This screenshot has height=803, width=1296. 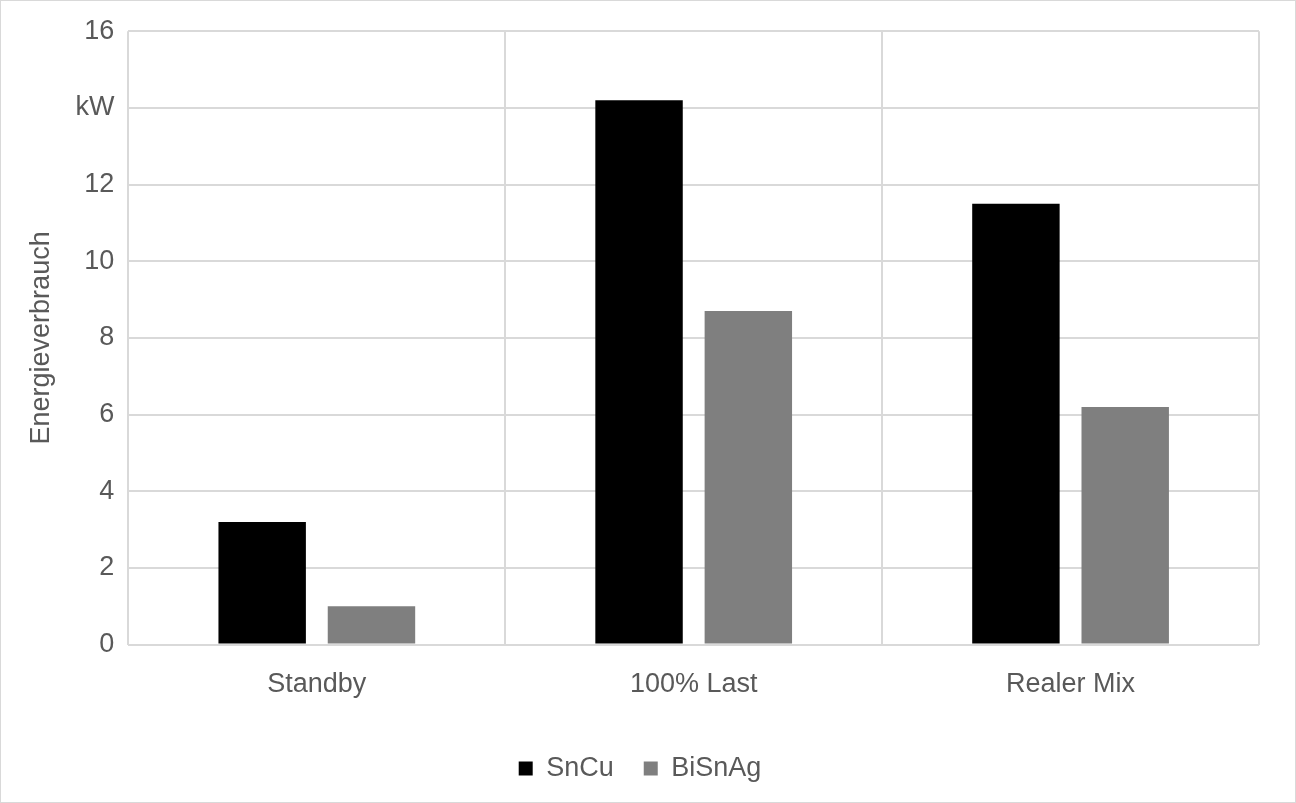 I want to click on y-tick-label: 4, so click(x=107, y=489).